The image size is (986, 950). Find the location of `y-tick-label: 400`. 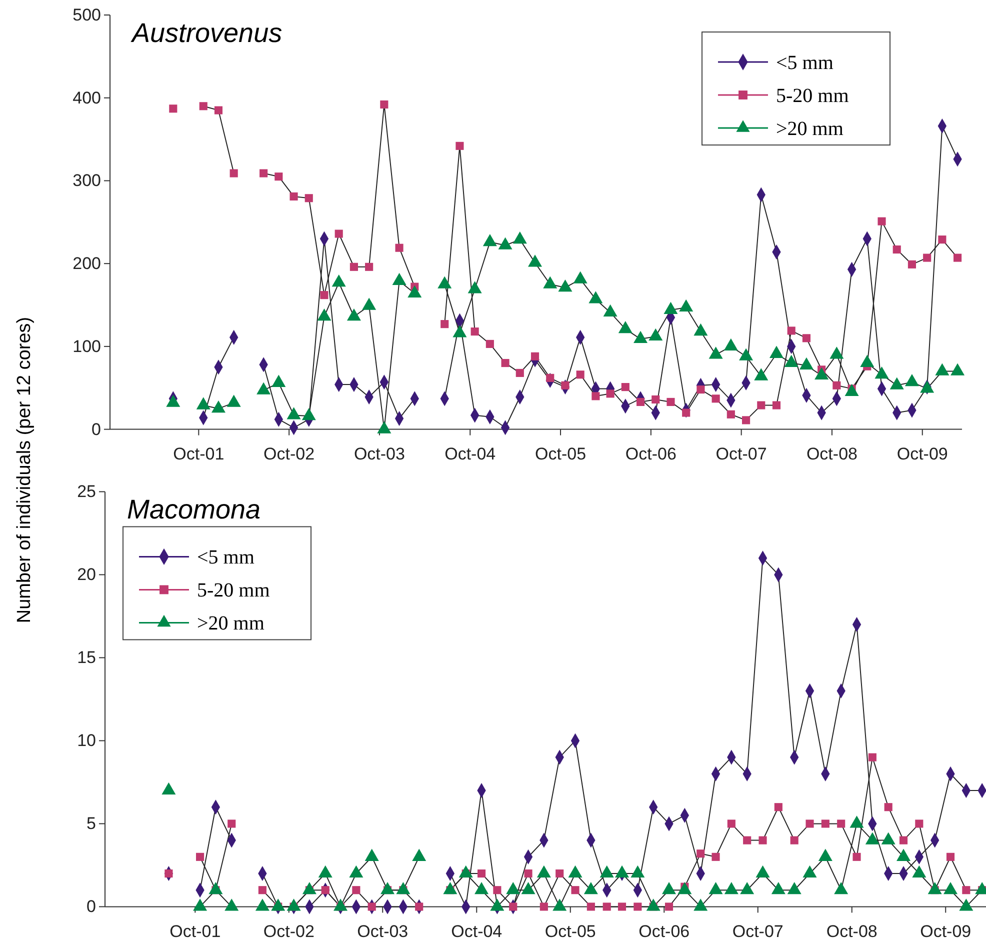

y-tick-label: 400 is located at coordinates (86, 98).